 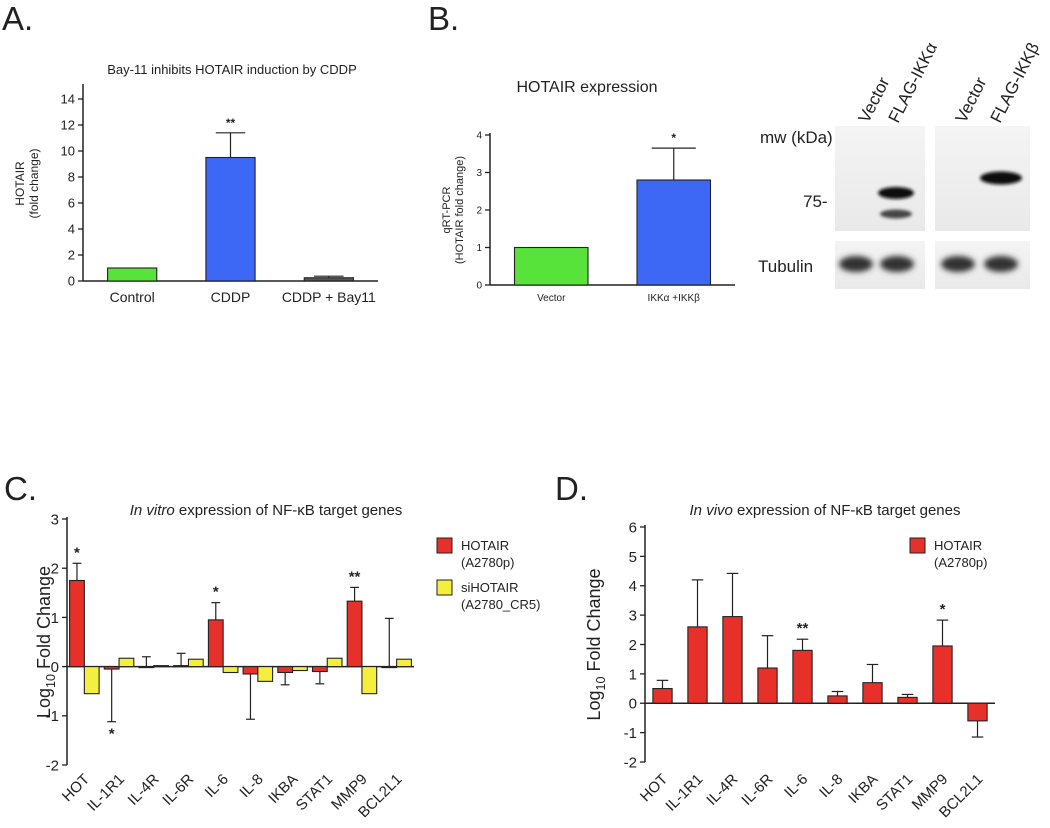 What do you see at coordinates (17, 18) in the screenshot?
I see `panel-label-a: A.` at bounding box center [17, 18].